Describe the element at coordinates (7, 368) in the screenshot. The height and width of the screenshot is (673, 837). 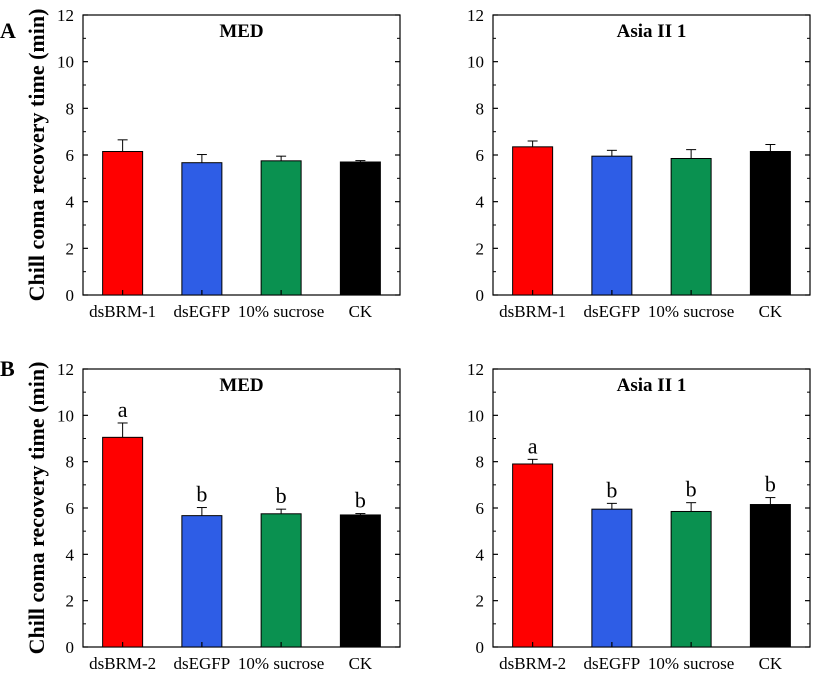
I see `panel-label-b: B` at that location.